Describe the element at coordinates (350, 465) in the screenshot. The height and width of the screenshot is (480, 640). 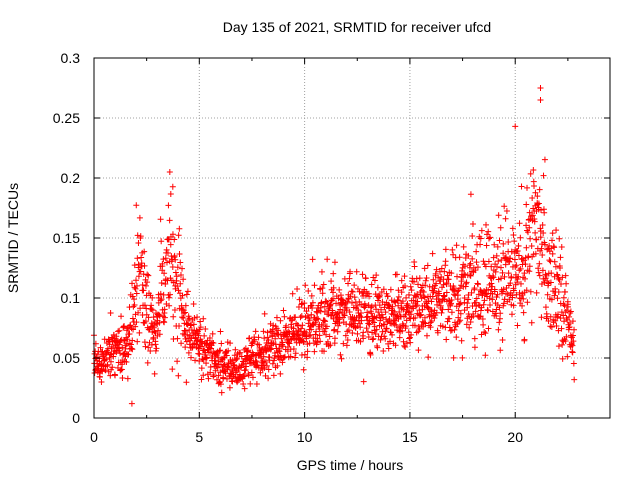
I see `x-axis-label: GPS time / hours` at that location.